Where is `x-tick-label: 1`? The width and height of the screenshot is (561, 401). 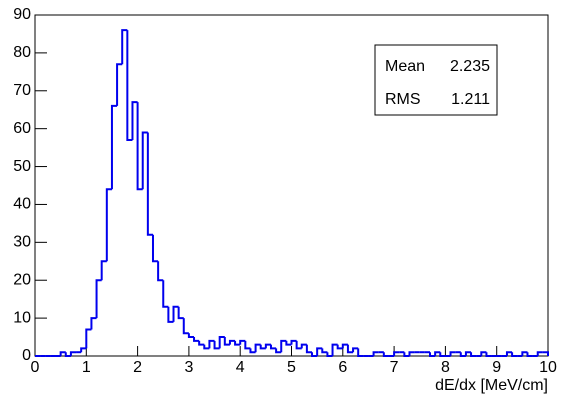 x-tick-label: 1 is located at coordinates (86, 367).